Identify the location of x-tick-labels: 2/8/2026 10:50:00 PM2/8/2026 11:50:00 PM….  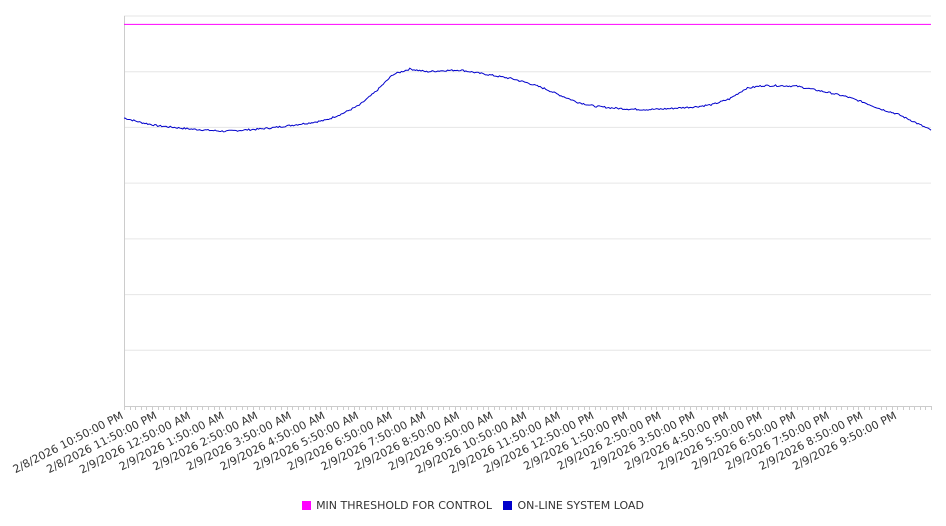
(455, 442).